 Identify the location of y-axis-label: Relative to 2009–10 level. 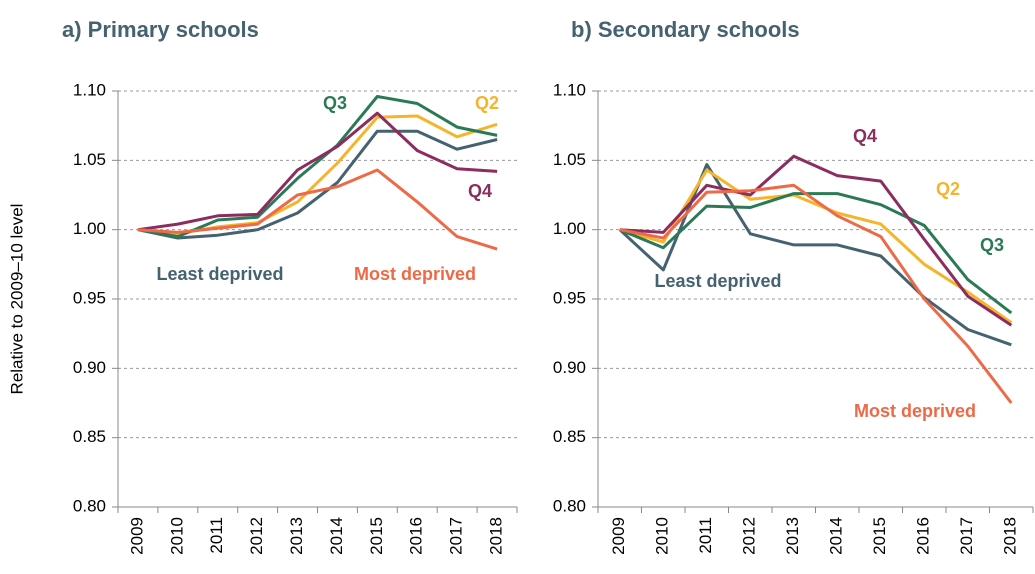
(16, 299).